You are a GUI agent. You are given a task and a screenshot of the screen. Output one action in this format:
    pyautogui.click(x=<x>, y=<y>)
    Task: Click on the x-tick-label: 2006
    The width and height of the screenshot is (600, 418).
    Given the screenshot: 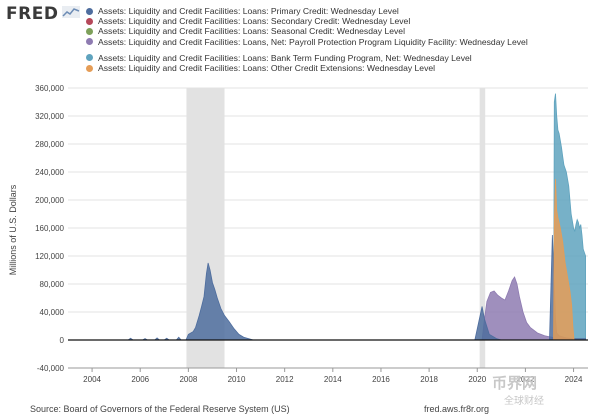 What is the action you would take?
    pyautogui.click(x=140, y=379)
    